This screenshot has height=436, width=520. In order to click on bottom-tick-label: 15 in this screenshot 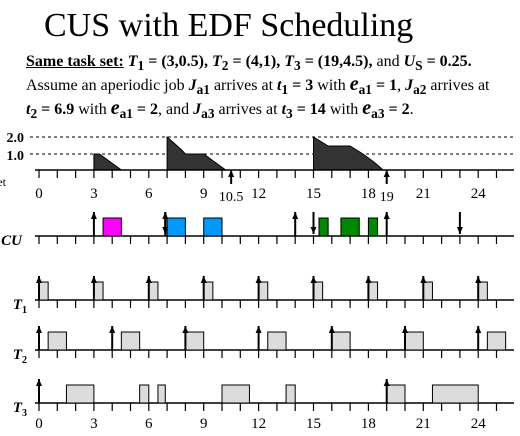, I will do `click(313, 424)`.